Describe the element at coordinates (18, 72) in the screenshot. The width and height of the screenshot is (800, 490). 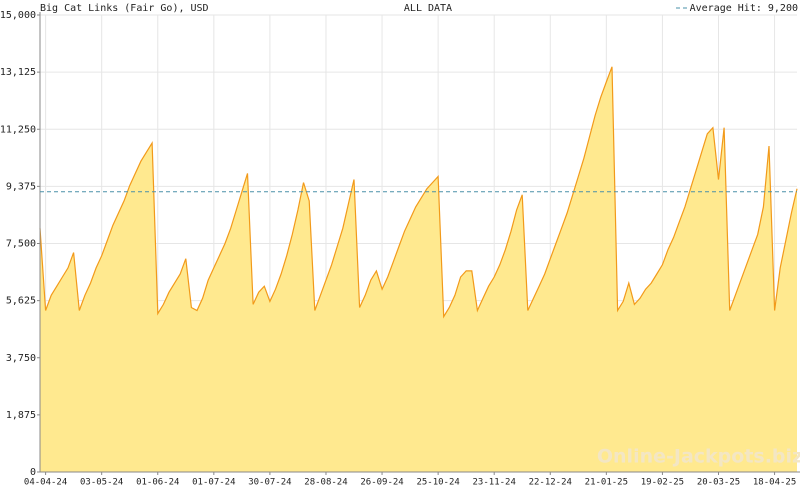
I see `y-tick-label: 13,125` at that location.